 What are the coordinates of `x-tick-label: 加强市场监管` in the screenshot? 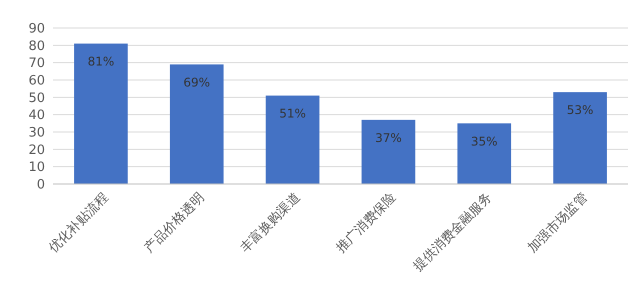 It's located at (558, 223).